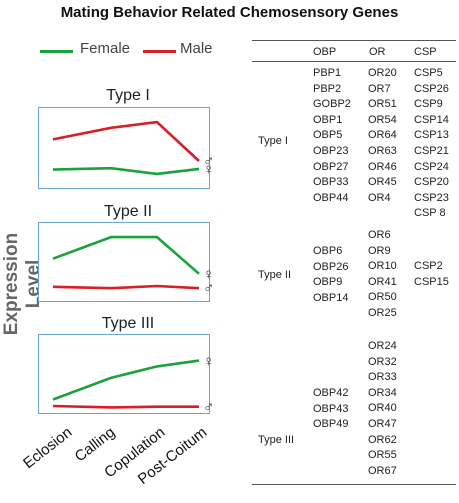 The width and height of the screenshot is (459, 503). What do you see at coordinates (328, 282) in the screenshot?
I see `gene-obp-obp9: OBP9` at bounding box center [328, 282].